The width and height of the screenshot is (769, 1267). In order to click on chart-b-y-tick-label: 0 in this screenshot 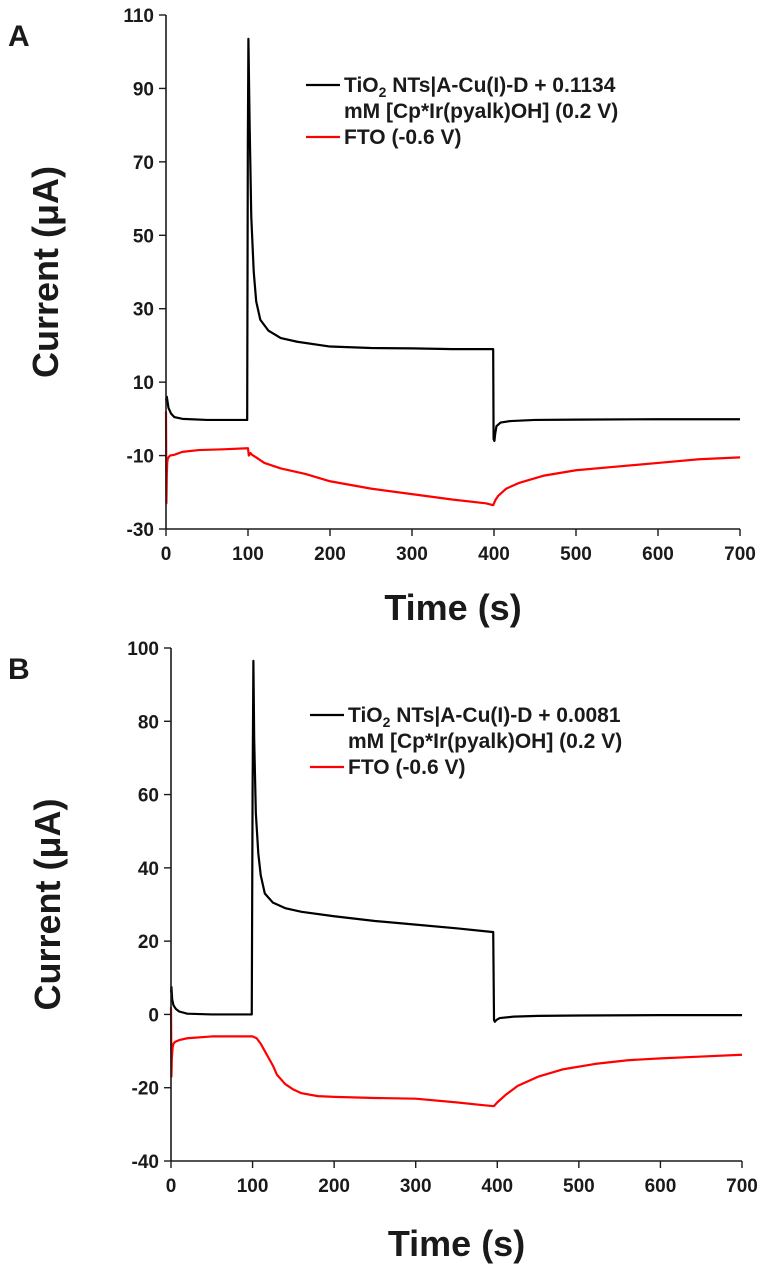, I will do `click(153, 1015)`.